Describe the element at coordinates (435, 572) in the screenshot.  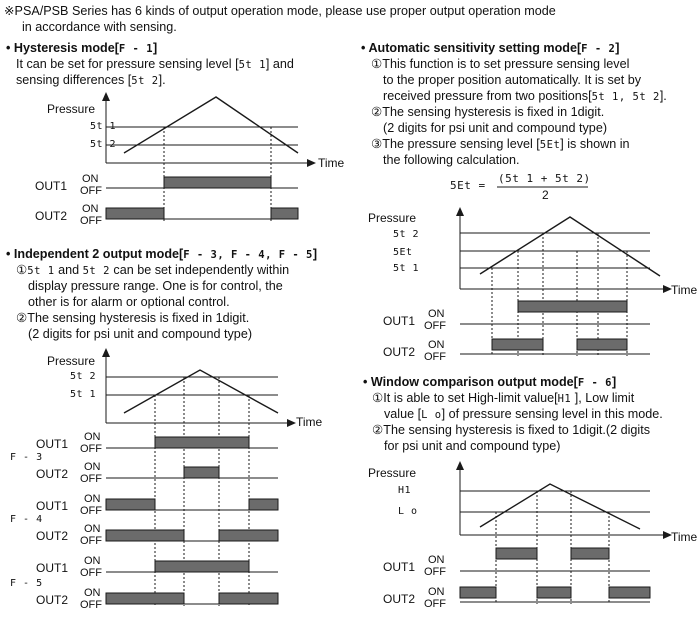
I see `win-out1-off: OFF` at that location.